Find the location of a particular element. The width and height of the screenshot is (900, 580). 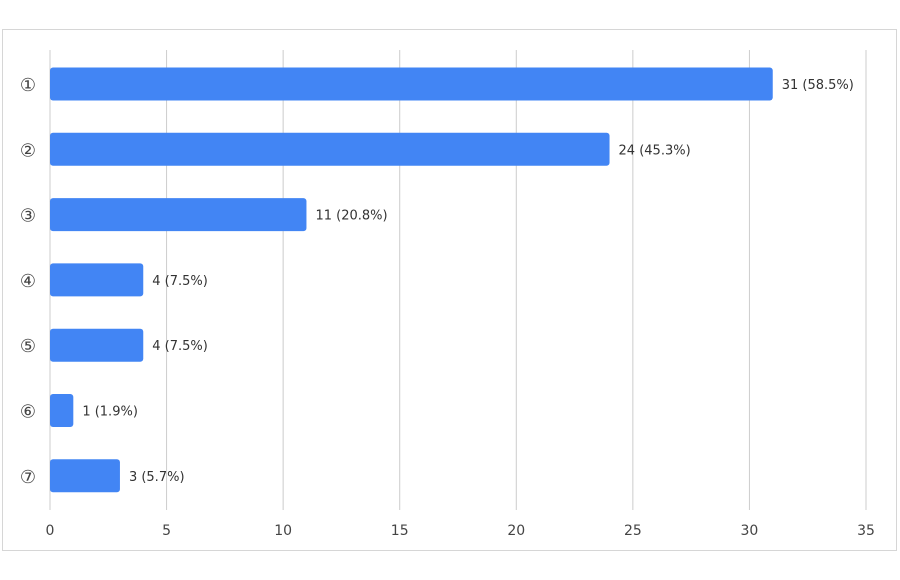

x-tick-label-0: 0 is located at coordinates (50, 531).